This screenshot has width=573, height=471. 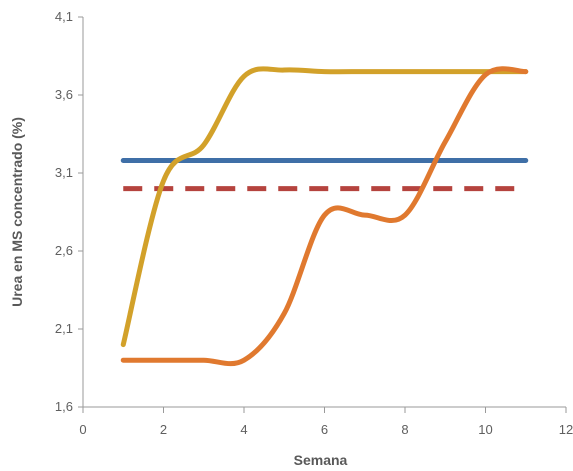 I want to click on x-axis-title: Semana, so click(x=321, y=460).